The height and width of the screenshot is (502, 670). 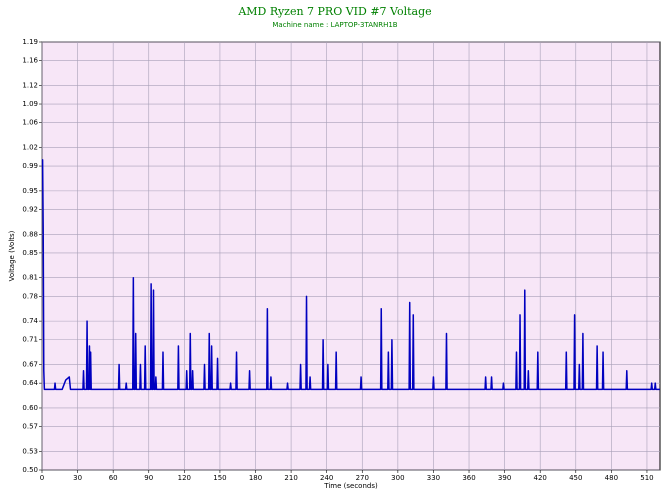 What do you see at coordinates (30, 234) in the screenshot?
I see `y-tick-label: 0.88` at bounding box center [30, 234].